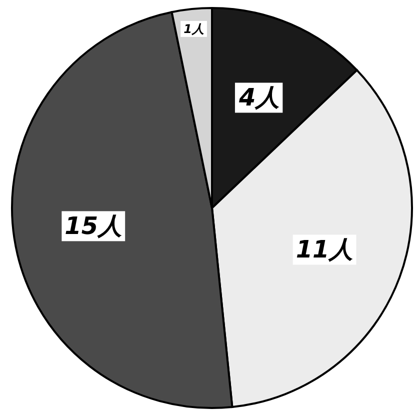  What do you see at coordinates (93, 226) in the screenshot?
I see `data-label: 15人` at bounding box center [93, 226].